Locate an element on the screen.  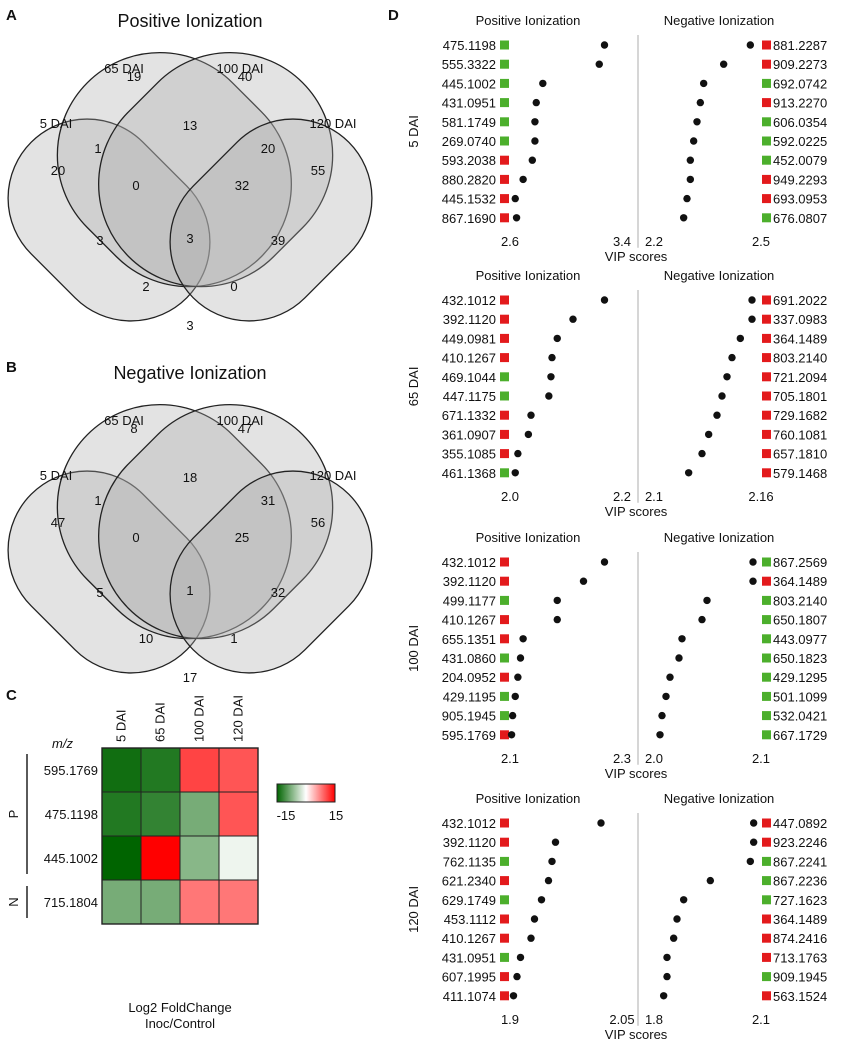
venn-region-count: 32 is located at coordinates (278, 592).